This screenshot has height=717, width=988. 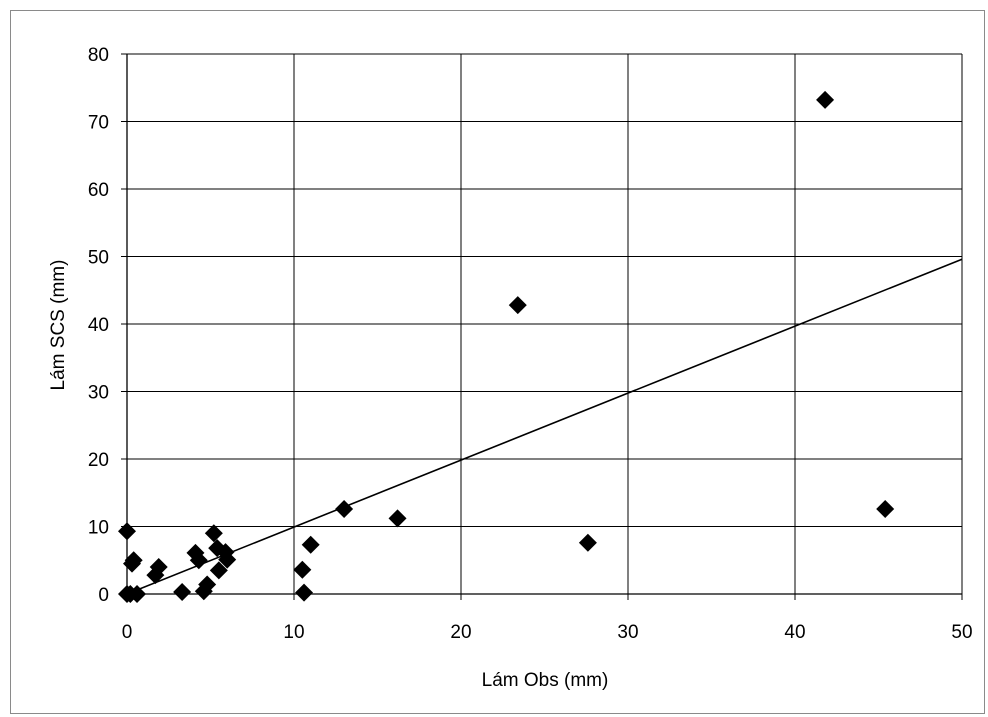 What do you see at coordinates (961, 632) in the screenshot?
I see `x-tick-label: 50` at bounding box center [961, 632].